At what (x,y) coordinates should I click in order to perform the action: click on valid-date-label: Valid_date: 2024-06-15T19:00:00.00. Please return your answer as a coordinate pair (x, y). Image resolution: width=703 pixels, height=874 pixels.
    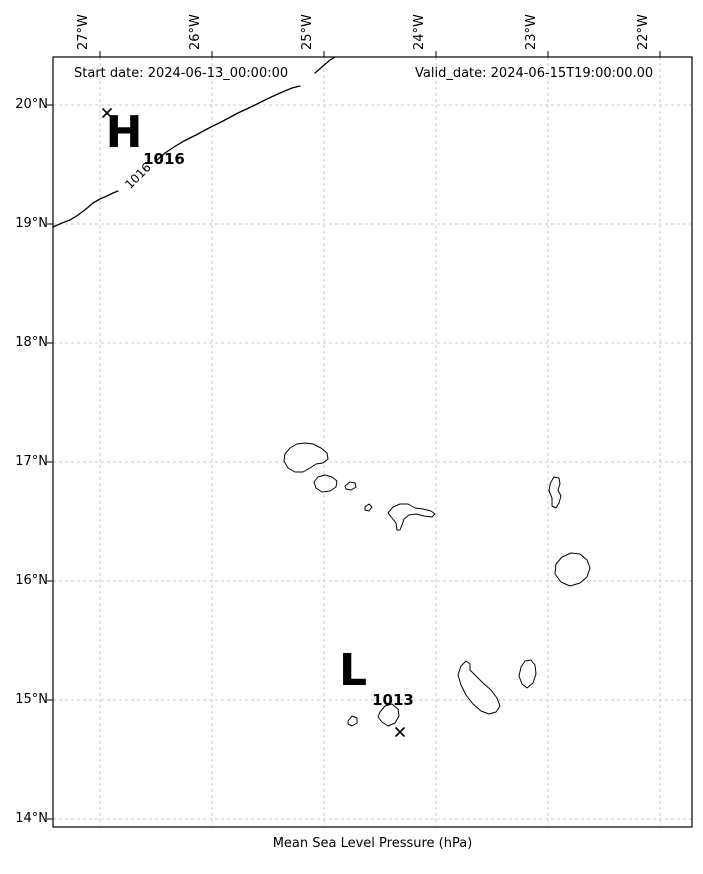
    Looking at the image, I should click on (534, 73).